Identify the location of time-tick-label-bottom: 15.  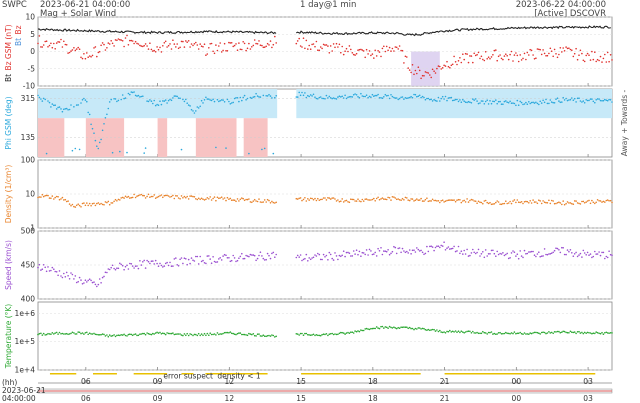
(301, 398).